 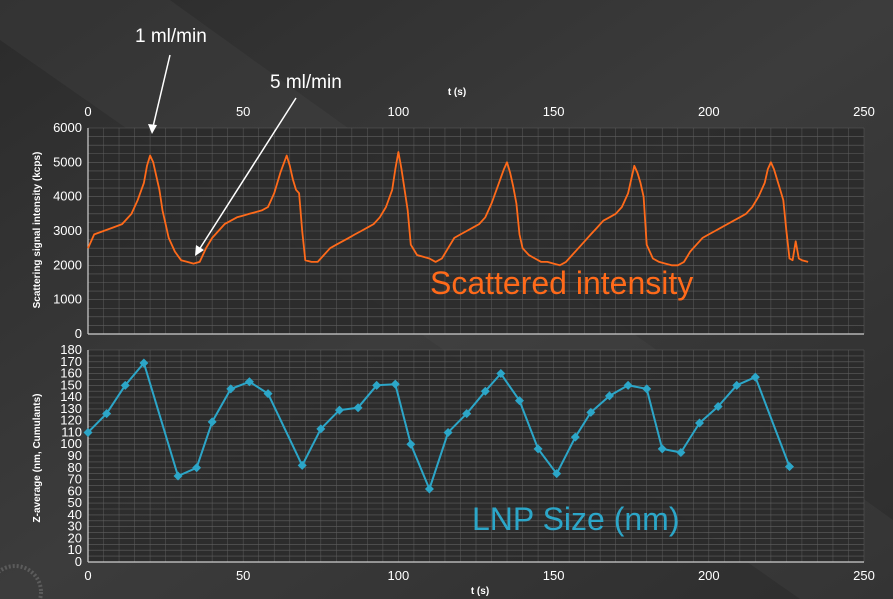 I want to click on bottom-y-axis-label: Z-average (nm, Cumulants), so click(x=37, y=458).